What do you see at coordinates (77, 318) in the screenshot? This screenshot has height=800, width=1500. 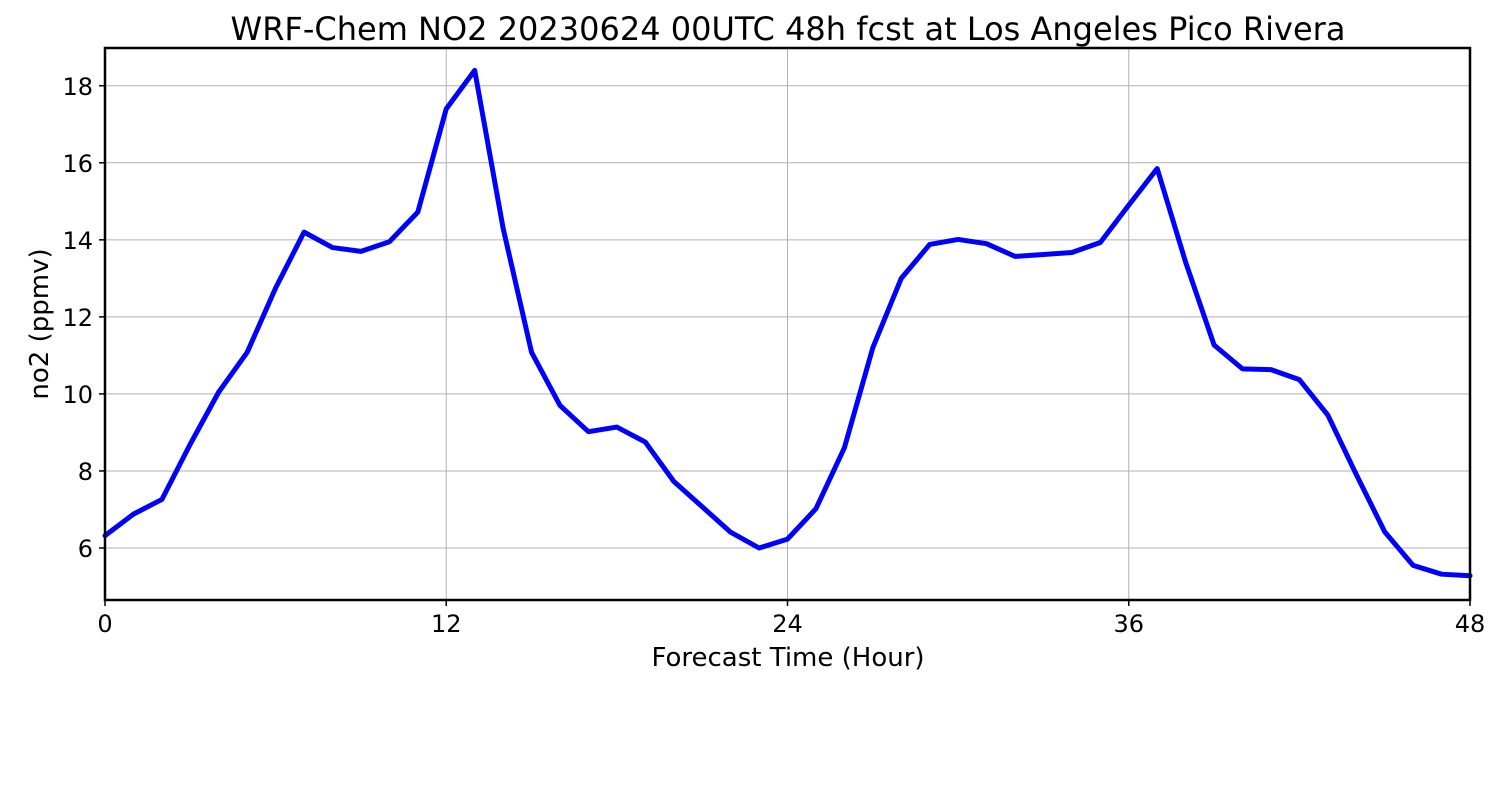 I see `y-tick-label: 12` at bounding box center [77, 318].